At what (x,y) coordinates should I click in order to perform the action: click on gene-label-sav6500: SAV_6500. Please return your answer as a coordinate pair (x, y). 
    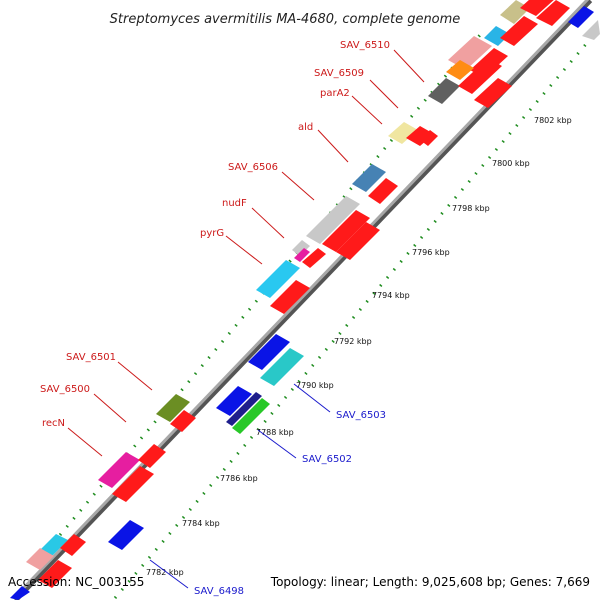
    Looking at the image, I should click on (65, 389).